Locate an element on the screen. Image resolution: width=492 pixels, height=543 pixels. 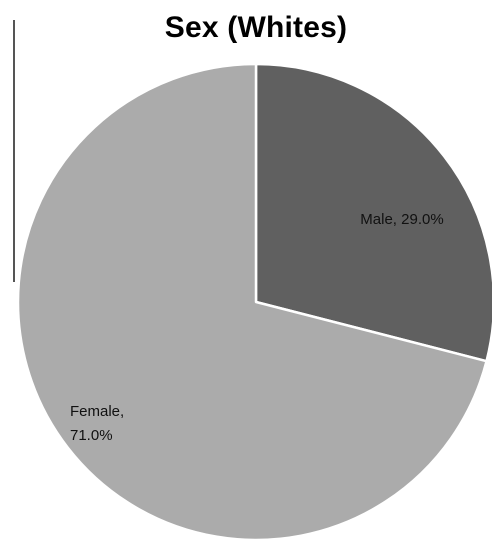
side-divider-line is located at coordinates (14, 151).